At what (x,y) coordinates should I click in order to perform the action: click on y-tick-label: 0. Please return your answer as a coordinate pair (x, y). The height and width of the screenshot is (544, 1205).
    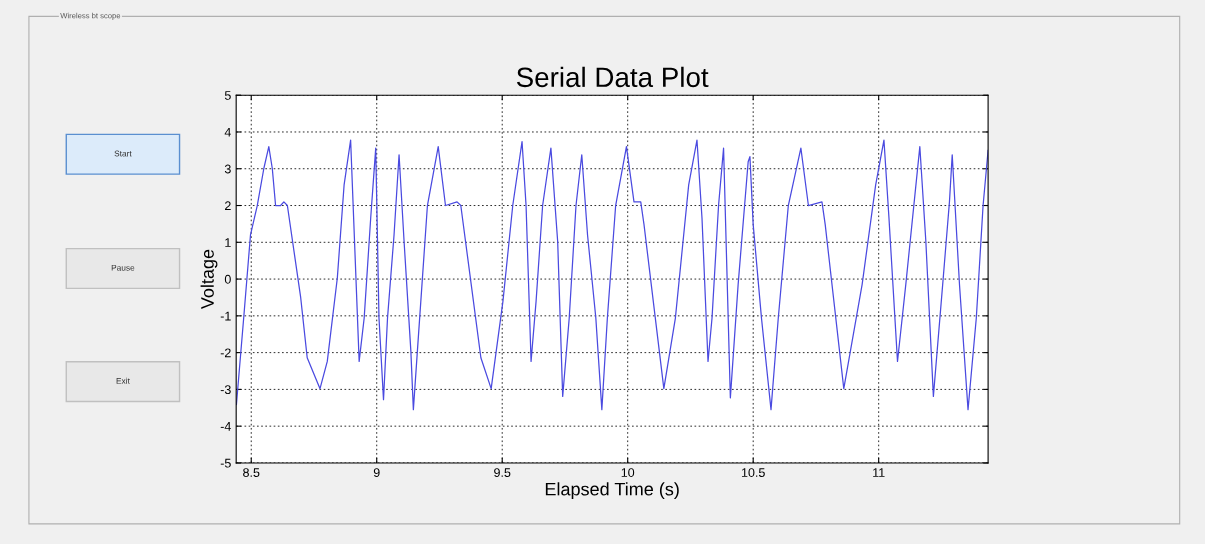
    Looking at the image, I should click on (227, 279).